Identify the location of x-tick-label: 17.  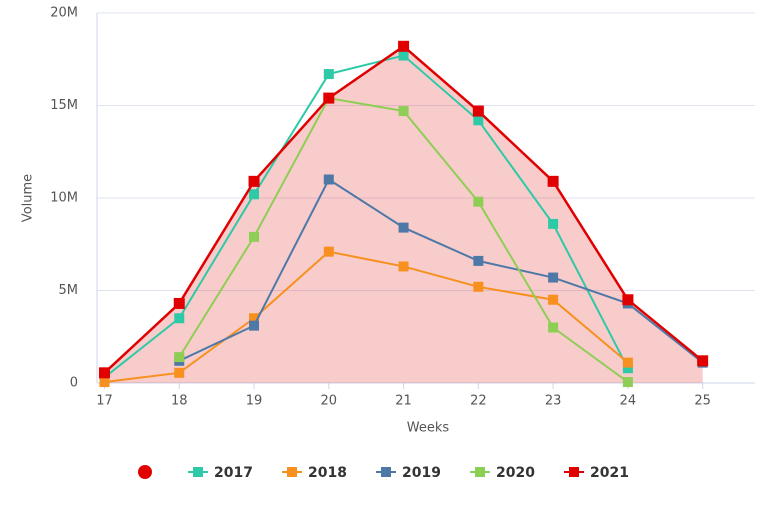
(104, 401).